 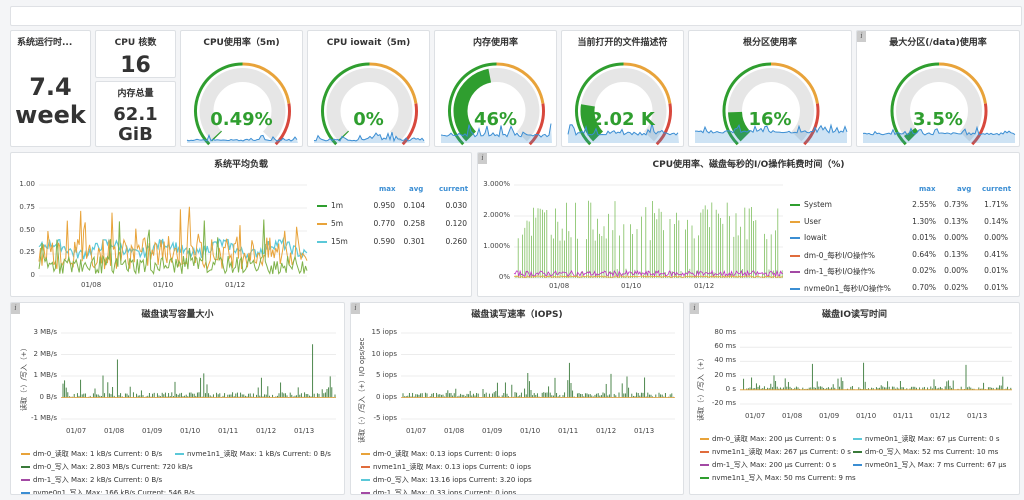 I want to click on mem-total-panel: 内存总量 62.1 GiB, so click(x=135, y=114).